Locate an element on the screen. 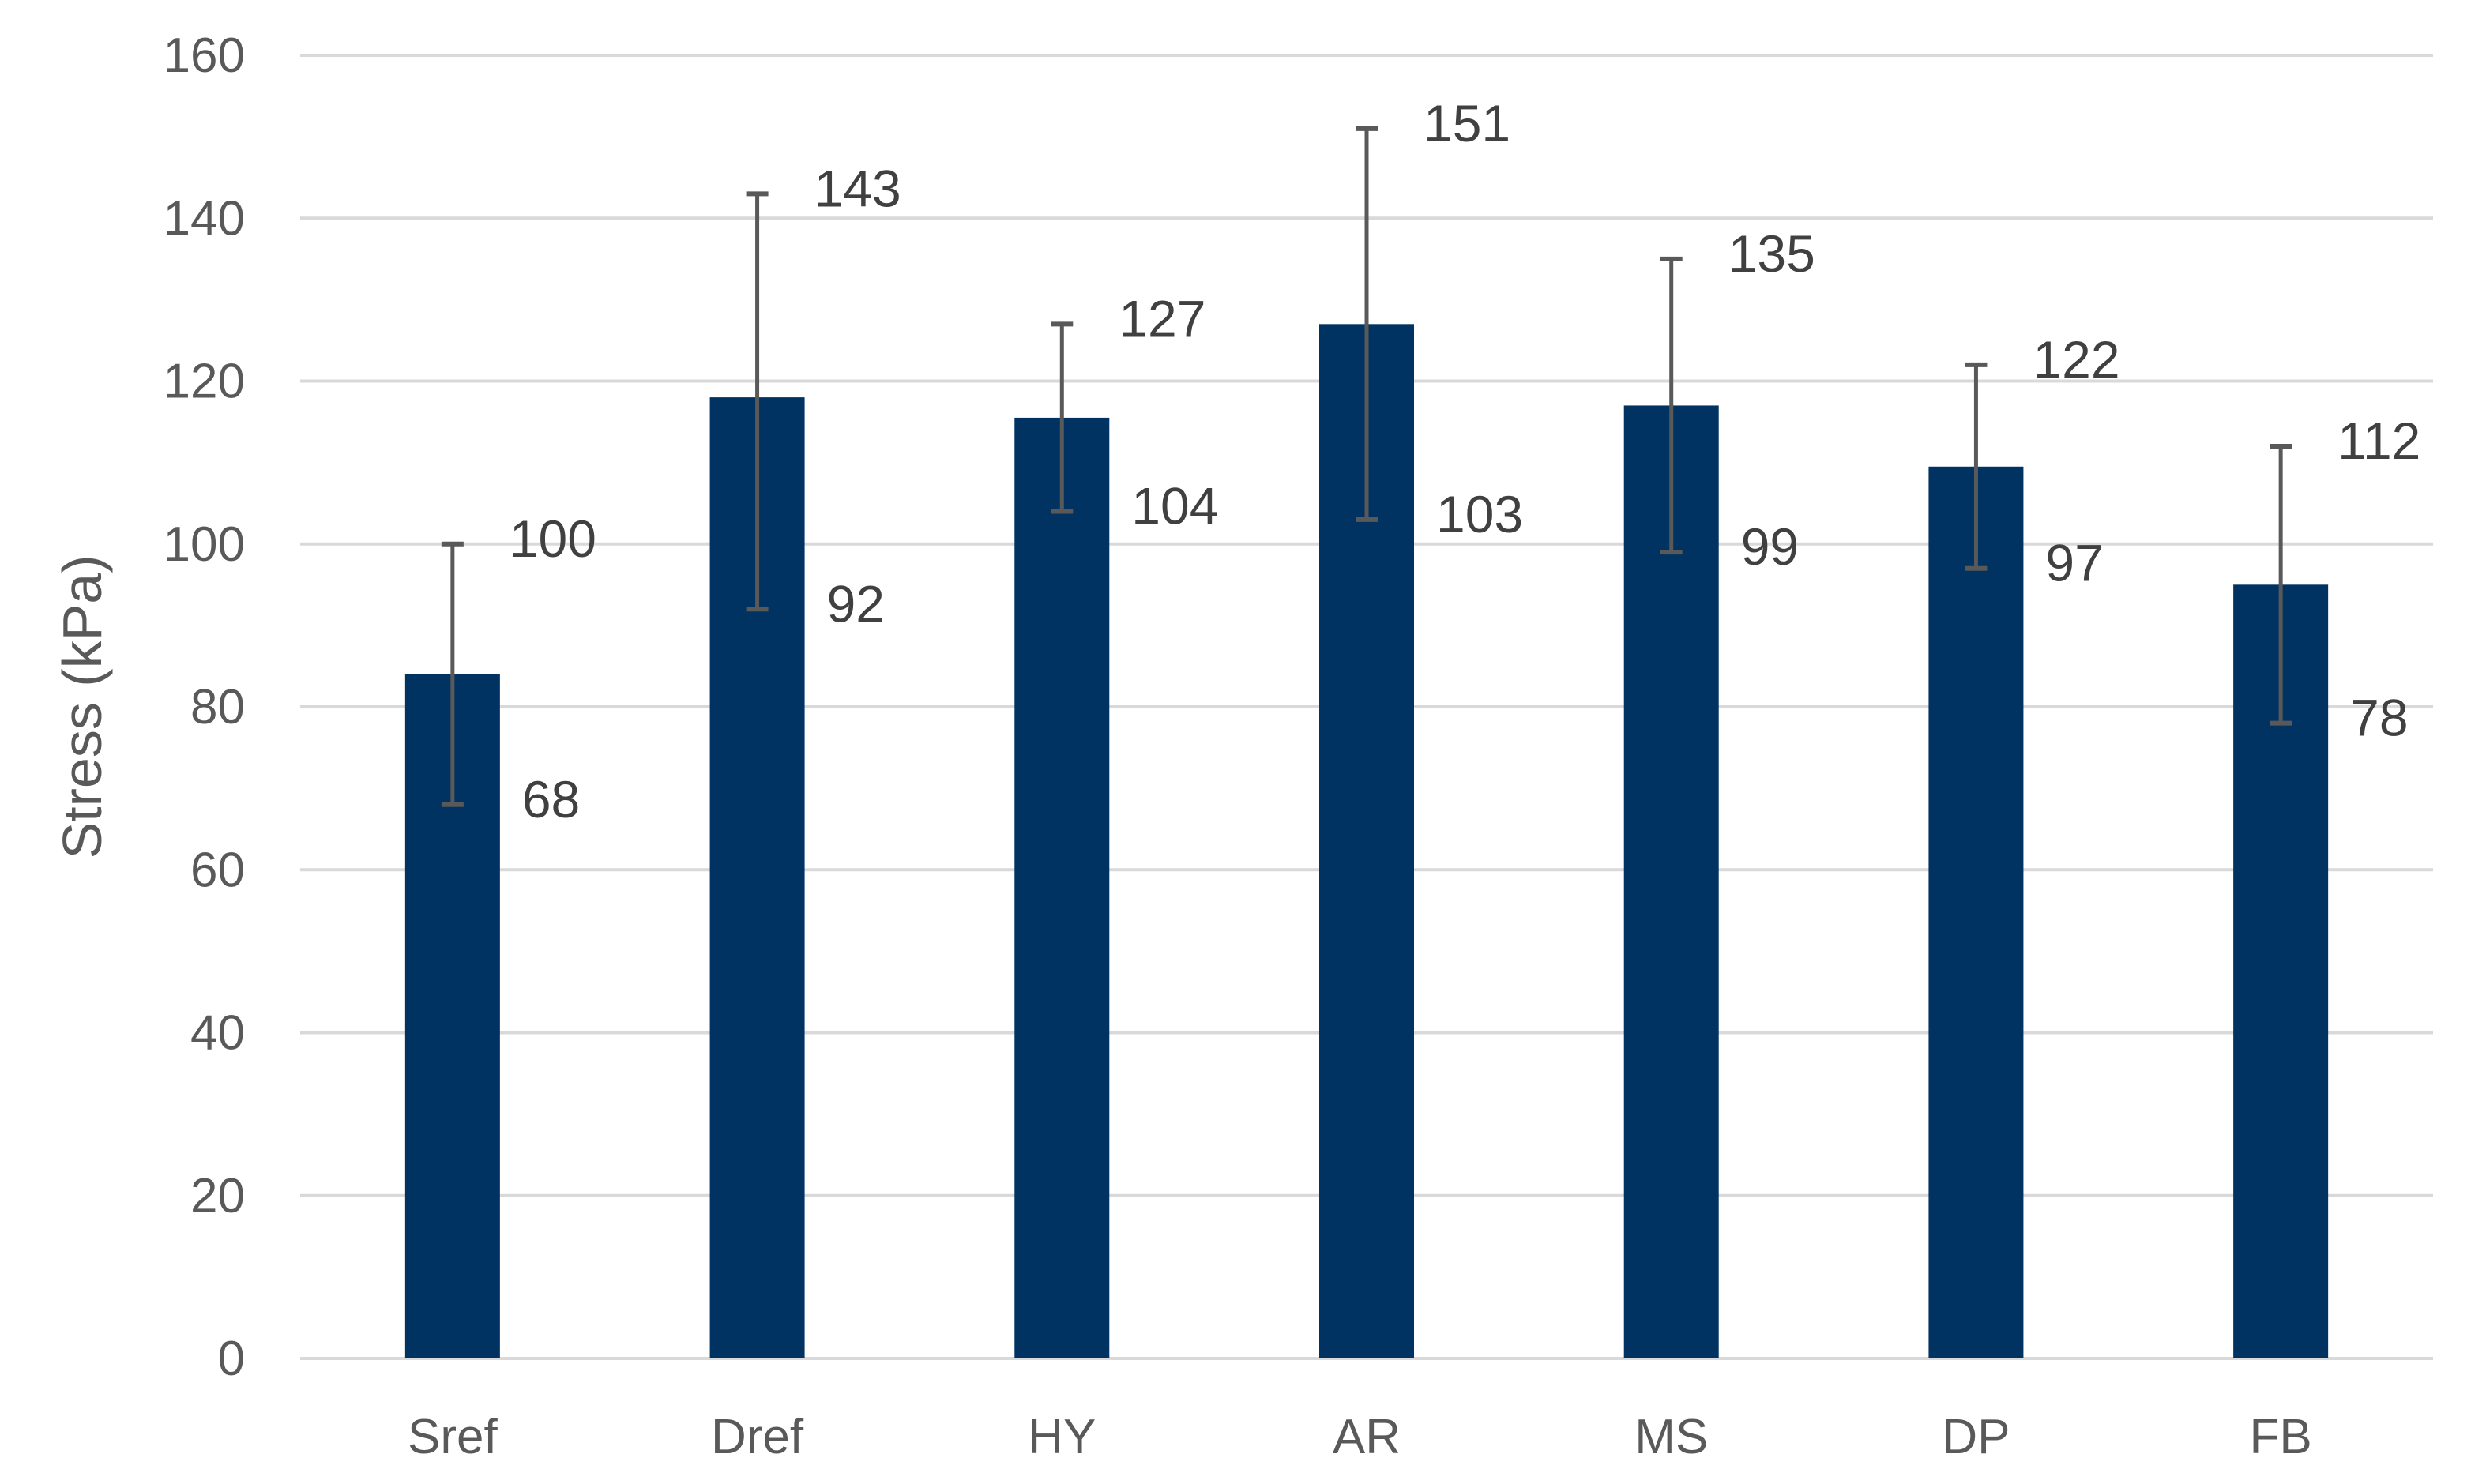 This screenshot has height=1484, width=2471. x-tick-label: FB is located at coordinates (2281, 1437).